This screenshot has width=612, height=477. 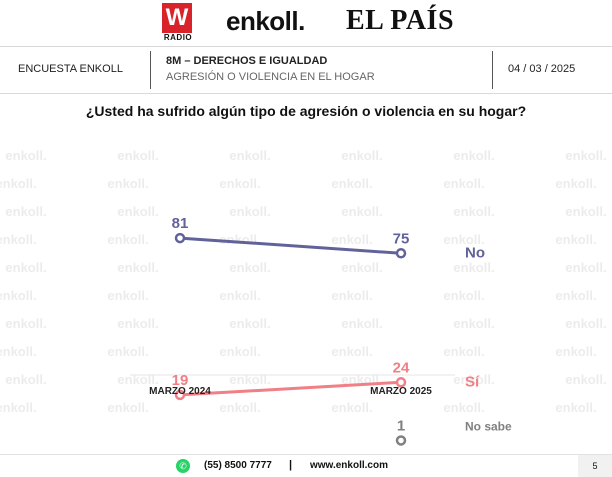 What do you see at coordinates (178, 37) in the screenshot?
I see `w-logo-radio-text: RADIO` at bounding box center [178, 37].